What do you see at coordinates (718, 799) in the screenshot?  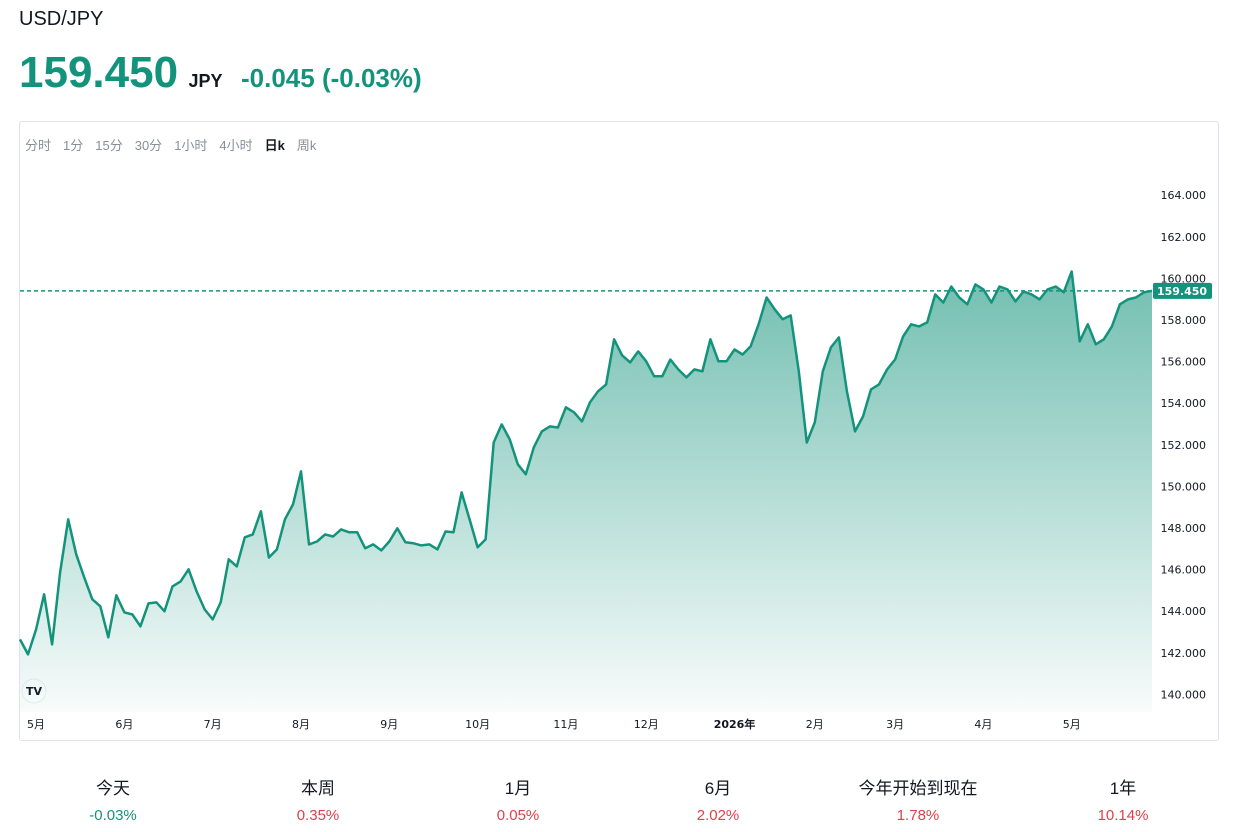 I see `stat: 6月 2.02%` at bounding box center [718, 799].